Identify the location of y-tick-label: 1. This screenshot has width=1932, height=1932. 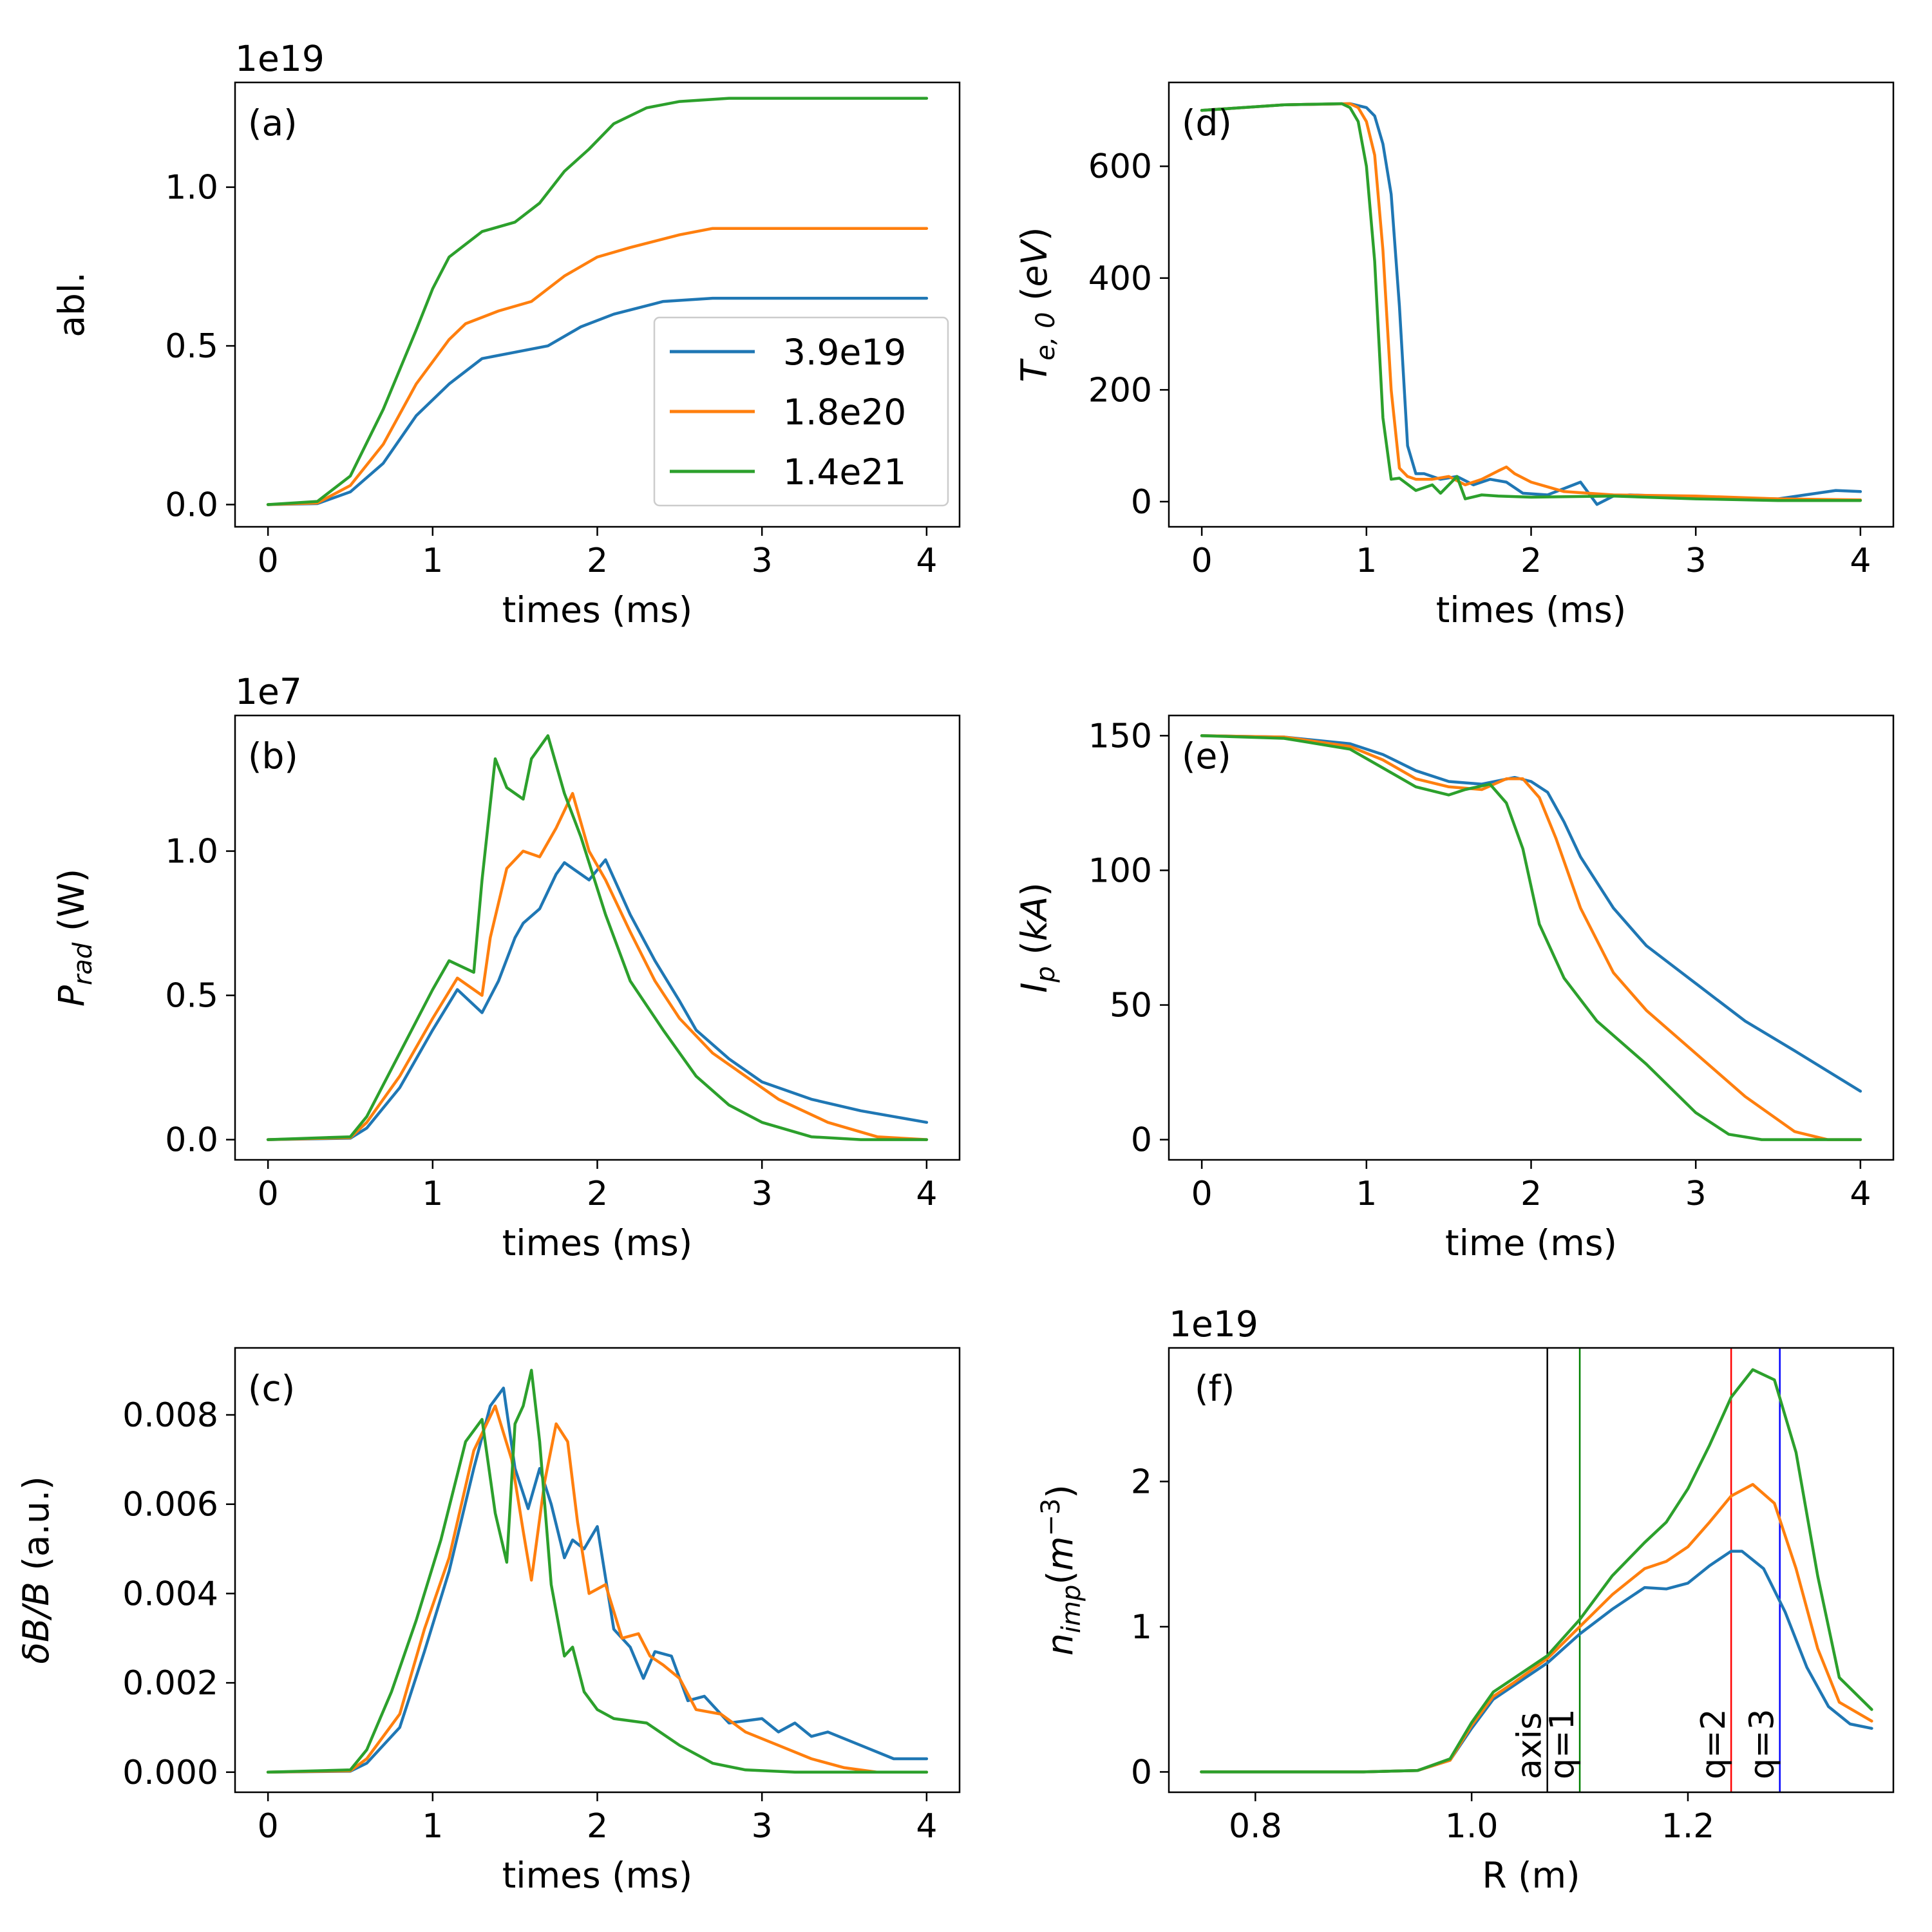
(1141, 1628).